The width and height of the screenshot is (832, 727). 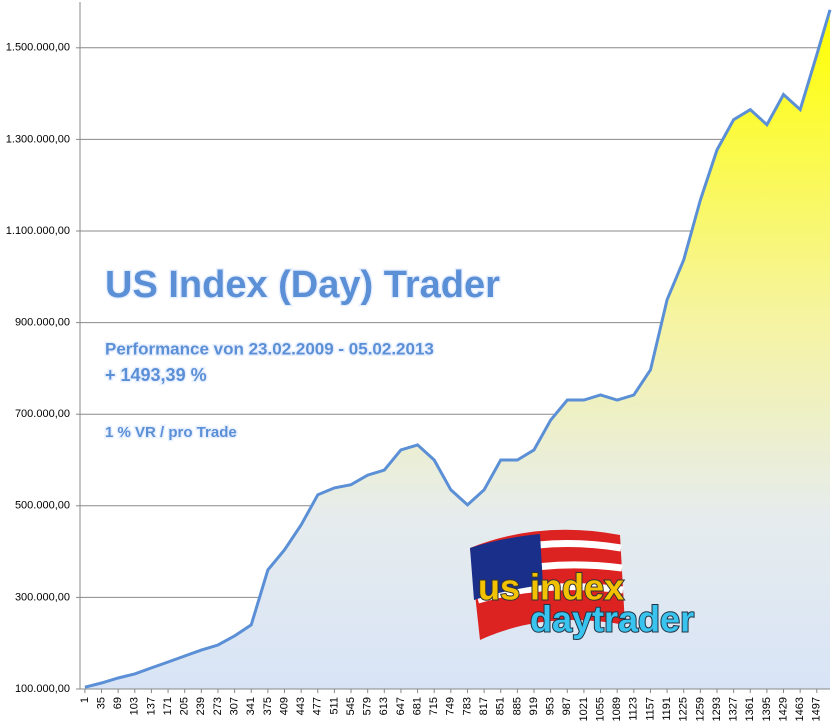 What do you see at coordinates (467, 706) in the screenshot?
I see `x-tick-label: 783` at bounding box center [467, 706].